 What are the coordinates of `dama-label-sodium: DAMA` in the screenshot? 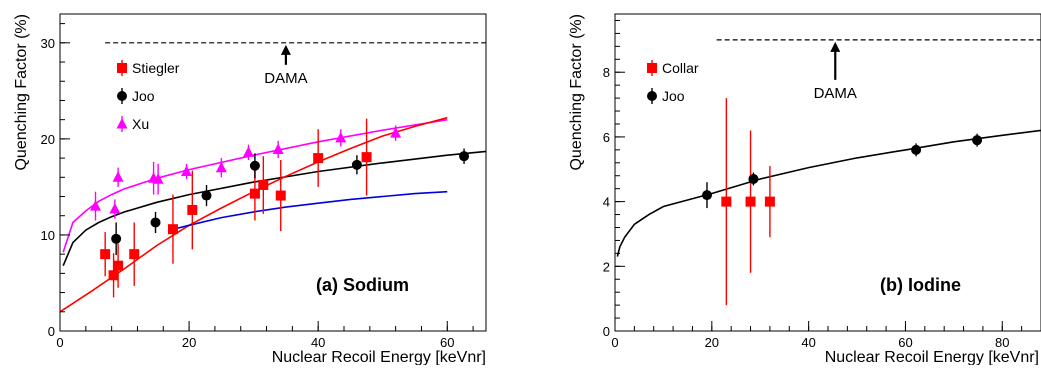 It's located at (285, 78).